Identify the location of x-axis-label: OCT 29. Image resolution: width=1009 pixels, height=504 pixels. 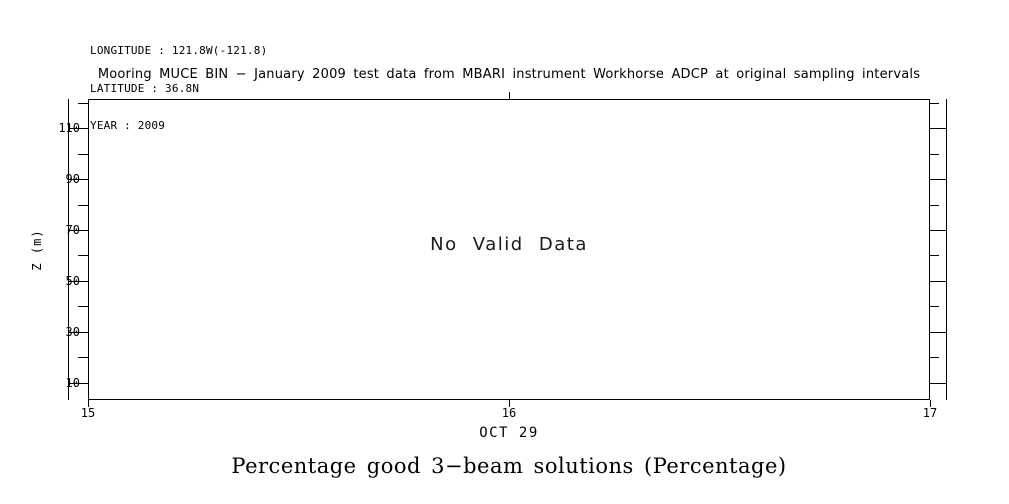
(509, 433).